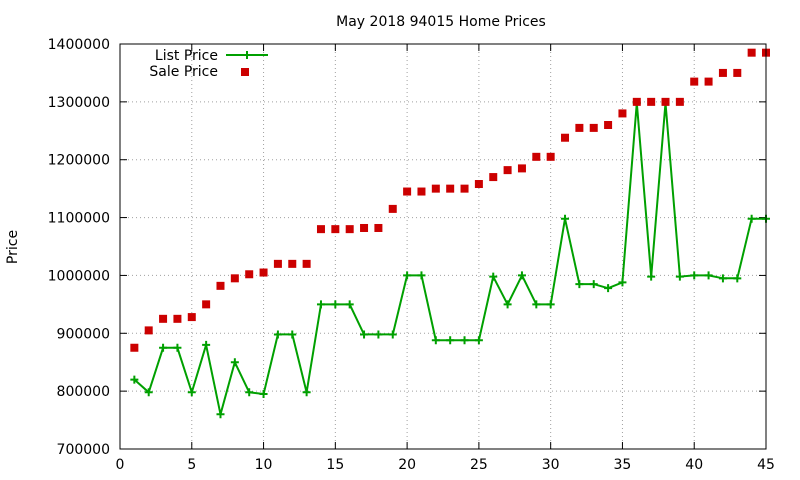 The image size is (800, 480). What do you see at coordinates (79, 219) in the screenshot?
I see `y-tick-label: 1100000` at bounding box center [79, 219].